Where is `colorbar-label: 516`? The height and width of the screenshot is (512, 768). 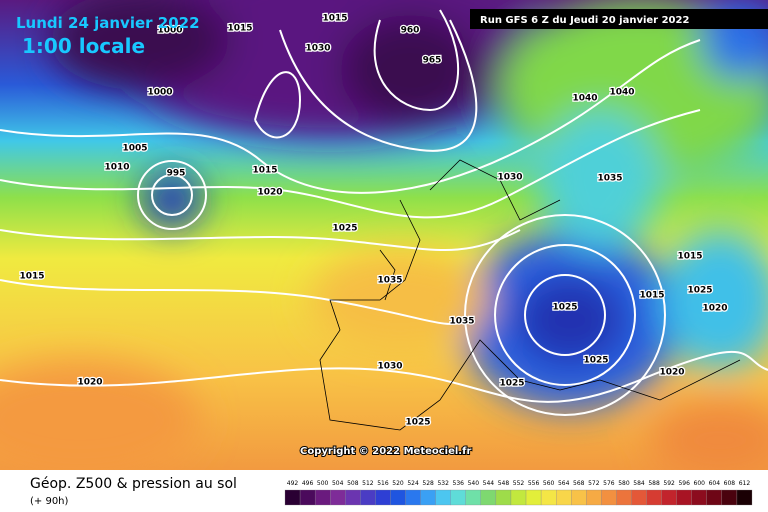
colorbar-label: 516 is located at coordinates (383, 483).